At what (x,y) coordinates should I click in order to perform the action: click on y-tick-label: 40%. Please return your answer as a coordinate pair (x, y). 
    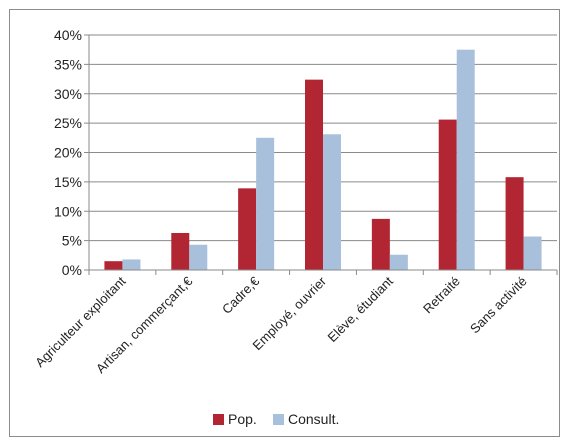
    Looking at the image, I should click on (68, 35).